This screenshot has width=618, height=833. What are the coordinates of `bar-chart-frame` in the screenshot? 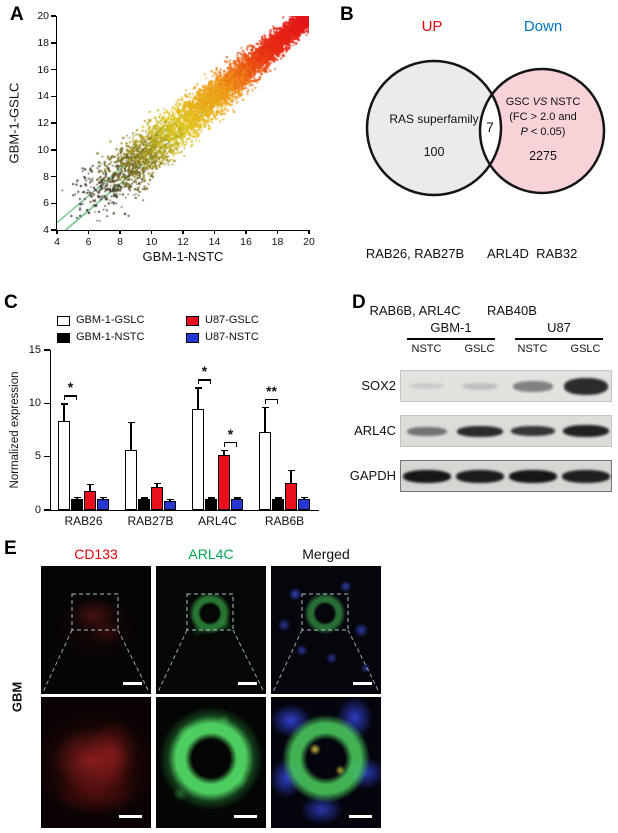 It's located at (184, 430).